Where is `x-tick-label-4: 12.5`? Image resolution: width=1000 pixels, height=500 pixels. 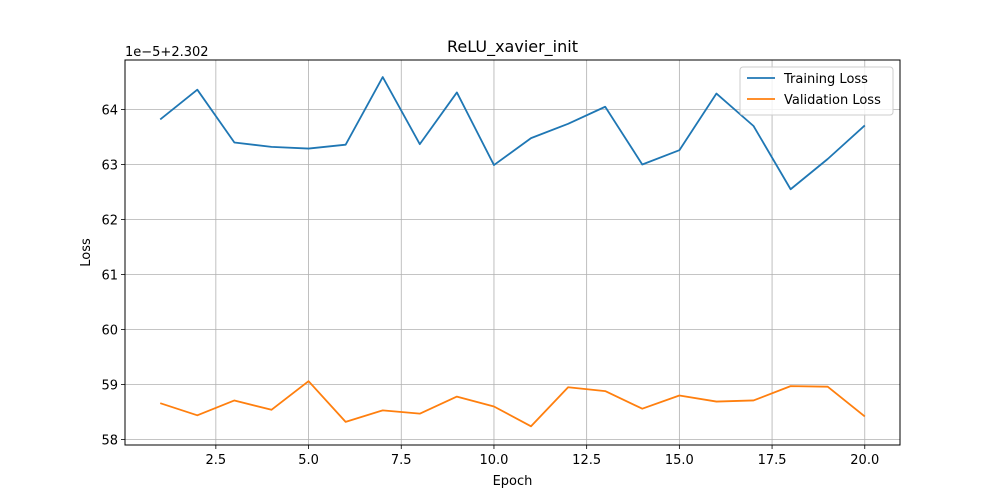
x-tick-label-4: 12.5 is located at coordinates (586, 460).